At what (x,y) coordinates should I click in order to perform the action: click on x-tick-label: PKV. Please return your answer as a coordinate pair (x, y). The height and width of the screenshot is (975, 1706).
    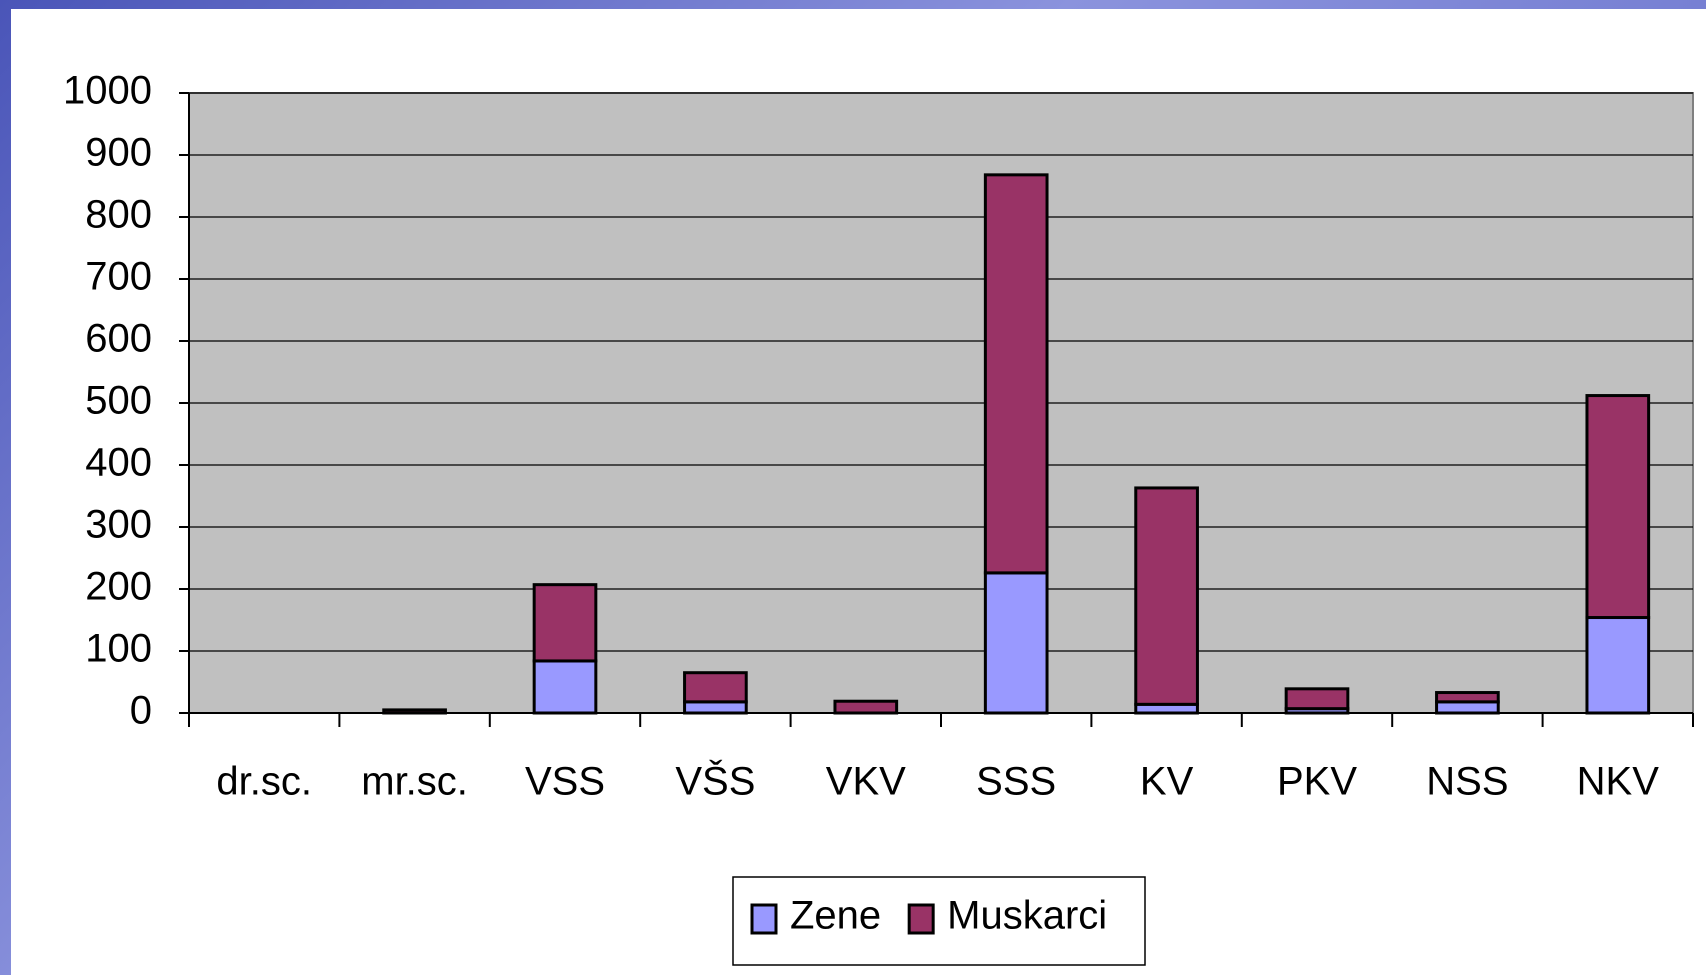
    Looking at the image, I should click on (1317, 782).